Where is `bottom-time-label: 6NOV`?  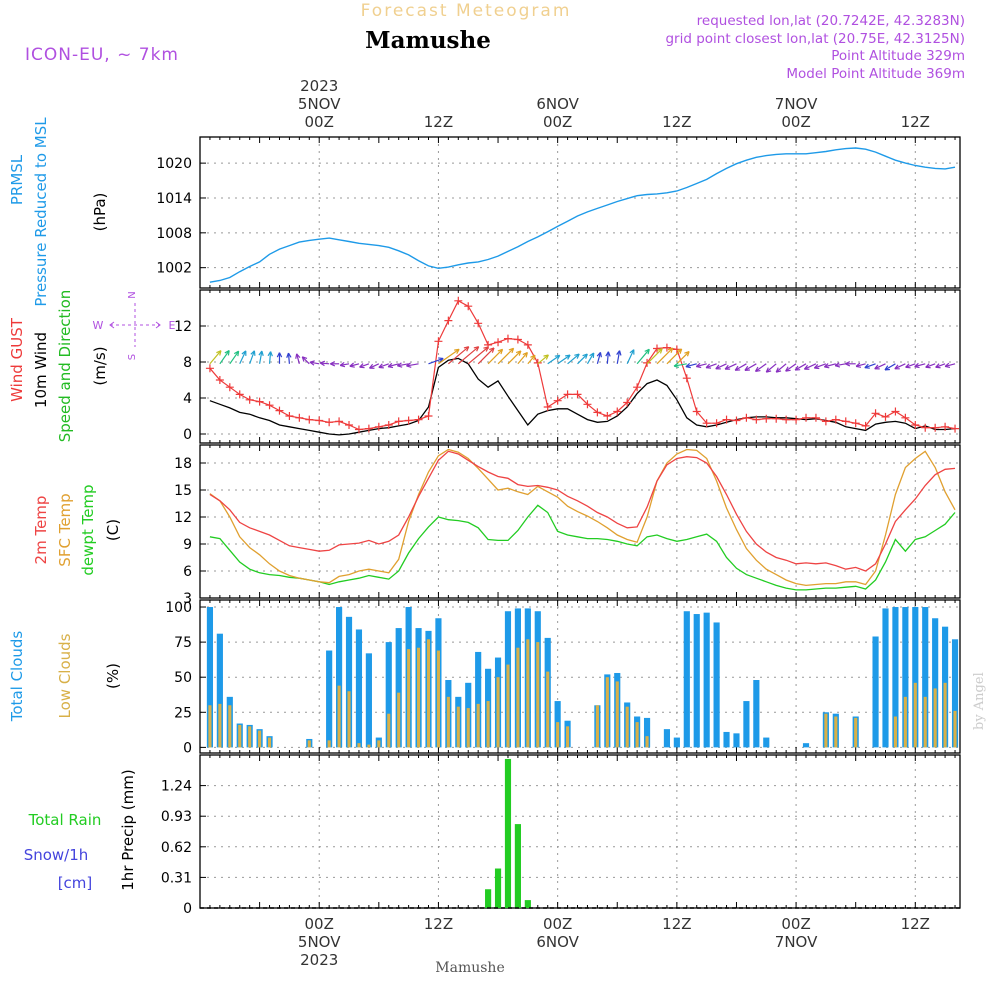 bottom-time-label: 6NOV is located at coordinates (557, 942).